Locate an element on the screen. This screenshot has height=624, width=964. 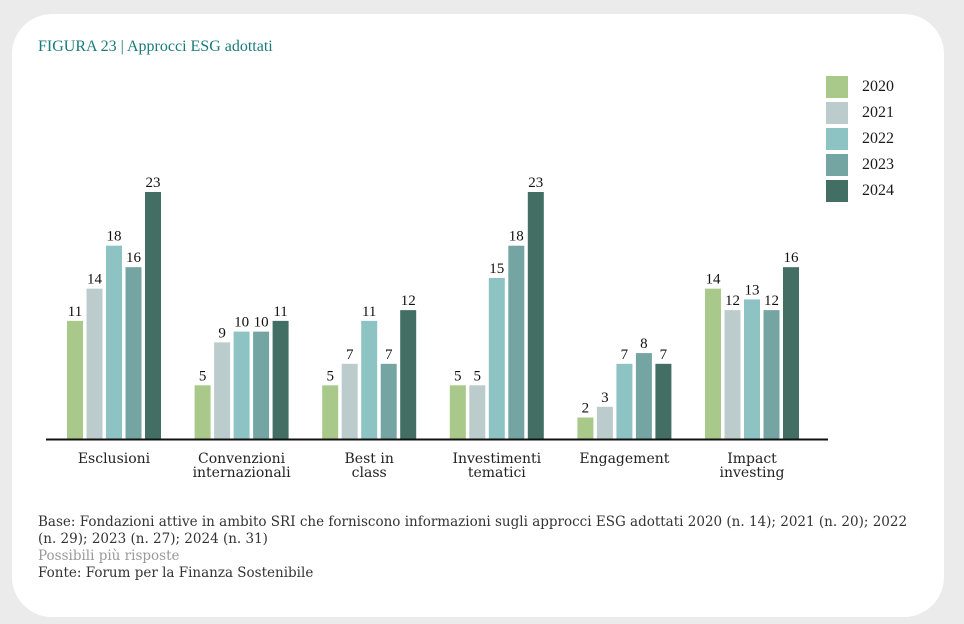
legend-item-2024: 2024 is located at coordinates (860, 191).